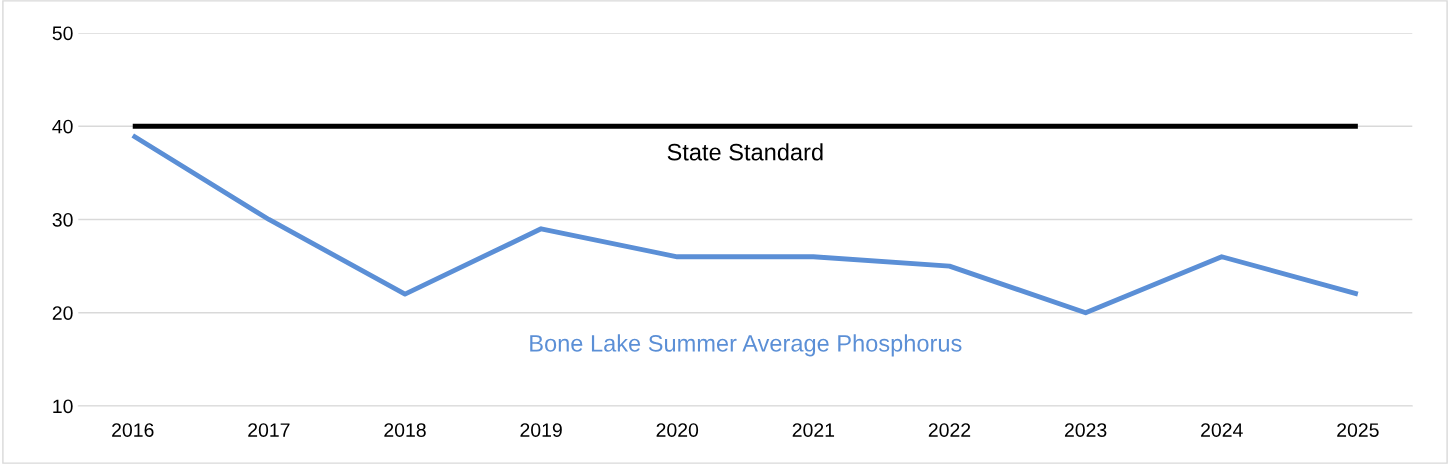 The height and width of the screenshot is (464, 1450). What do you see at coordinates (269, 430) in the screenshot?
I see `x-tick-label: 2017` at bounding box center [269, 430].